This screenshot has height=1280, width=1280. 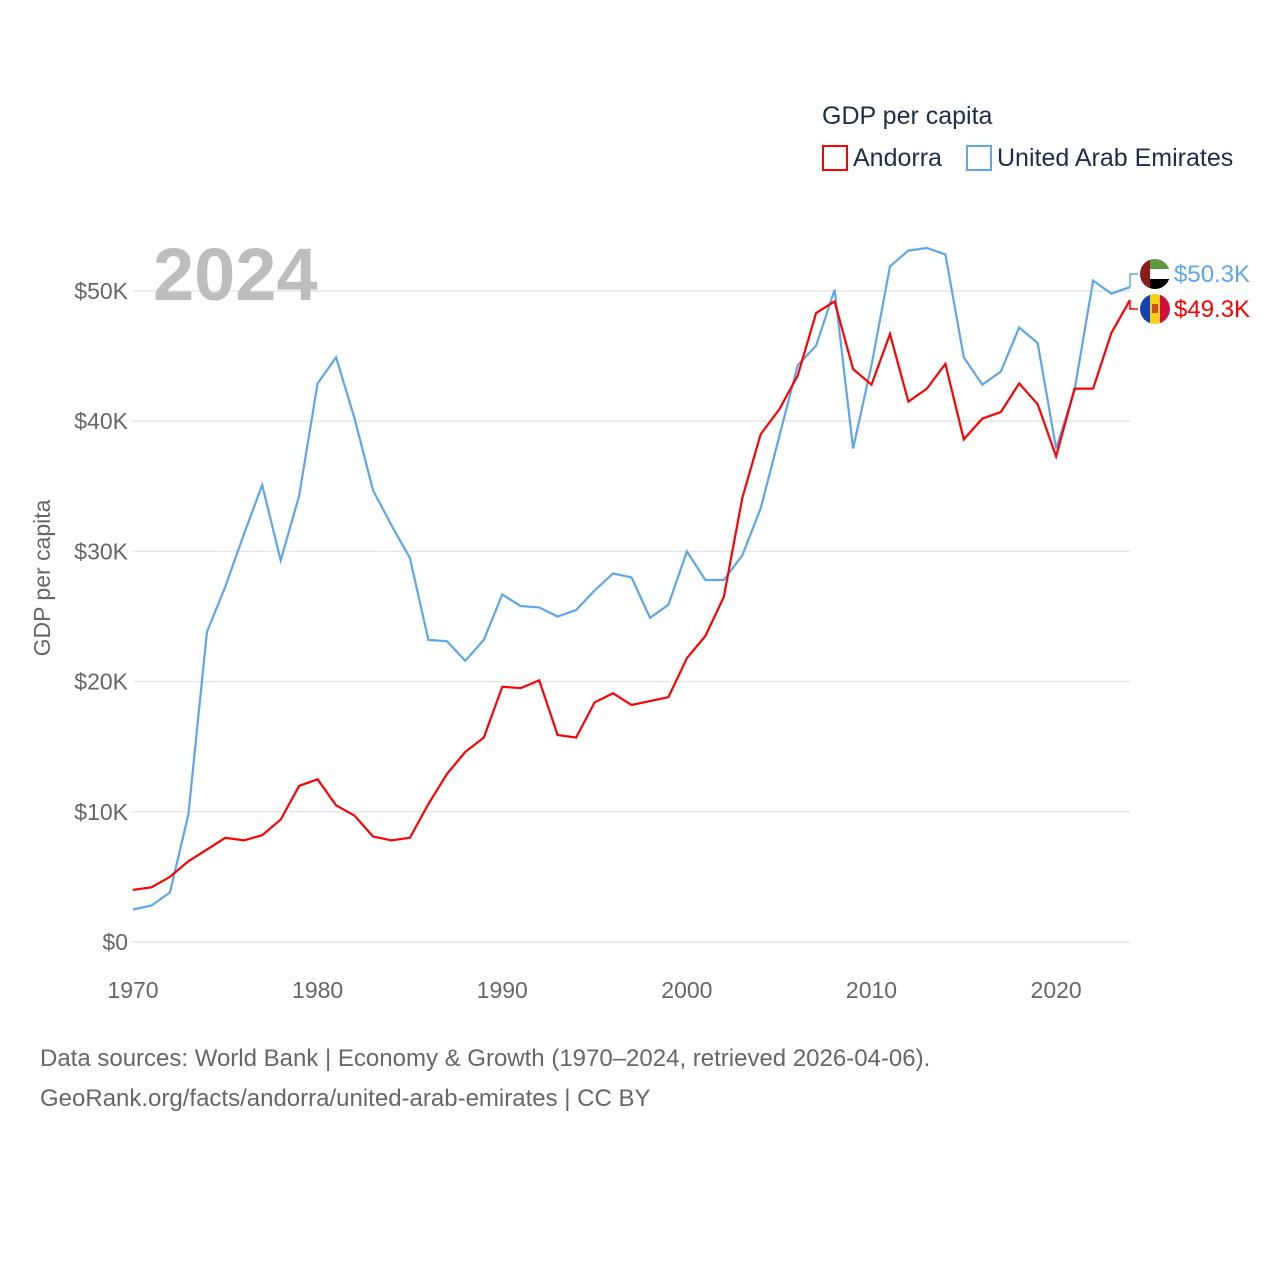 I want to click on y-tick-label: $10K, so click(x=101, y=812).